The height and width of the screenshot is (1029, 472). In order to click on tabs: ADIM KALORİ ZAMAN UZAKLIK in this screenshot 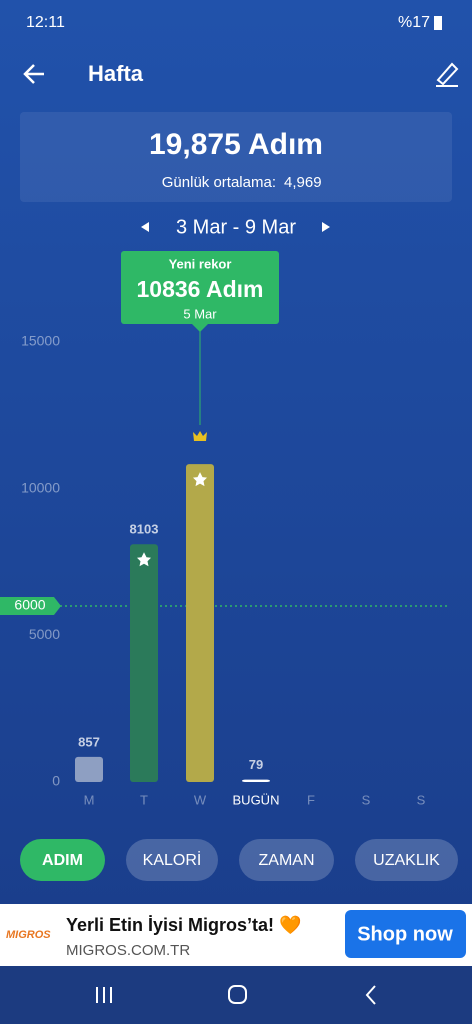, I will do `click(239, 860)`.